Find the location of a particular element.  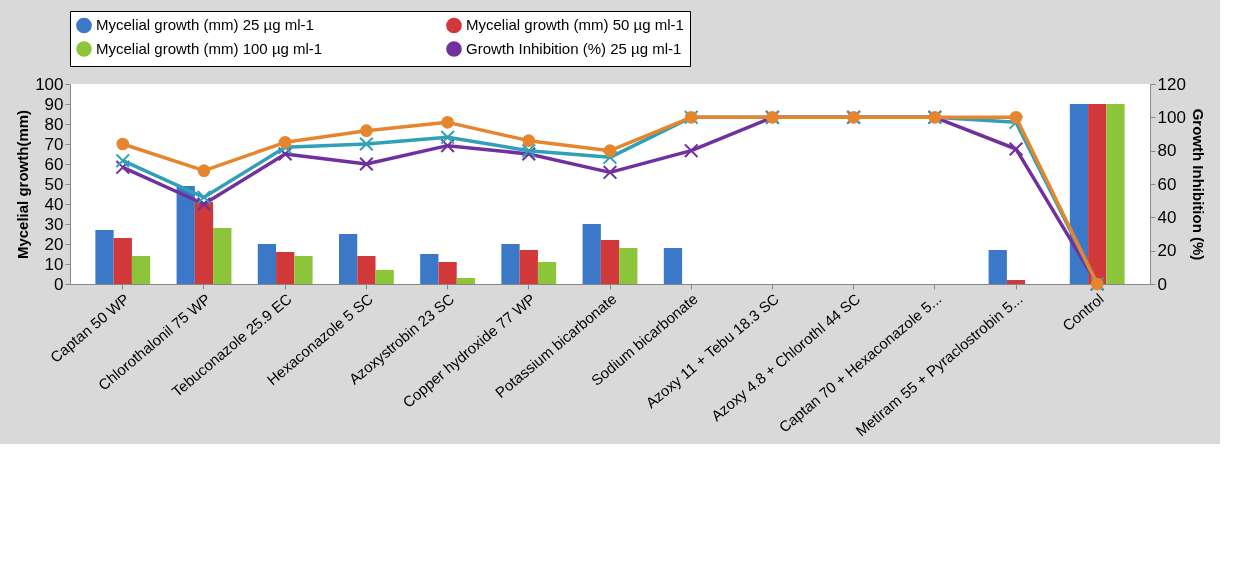

y-tick-label: 80 is located at coordinates (54, 124).